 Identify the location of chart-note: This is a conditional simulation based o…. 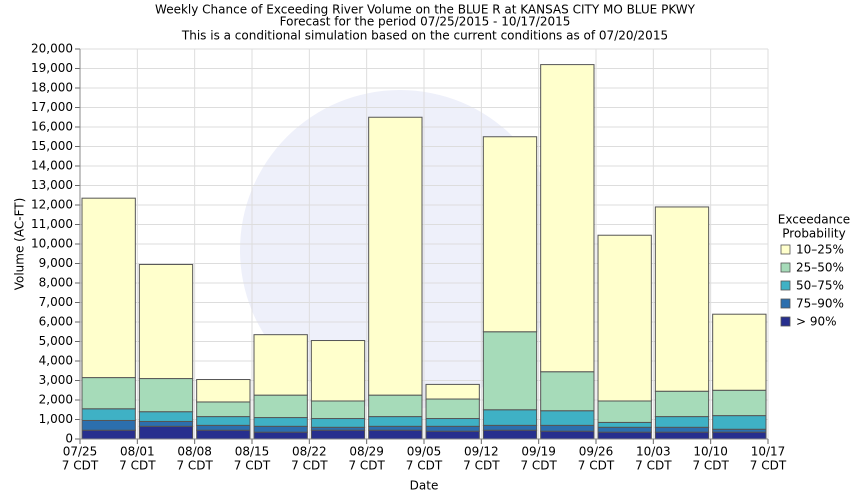
(424, 36).